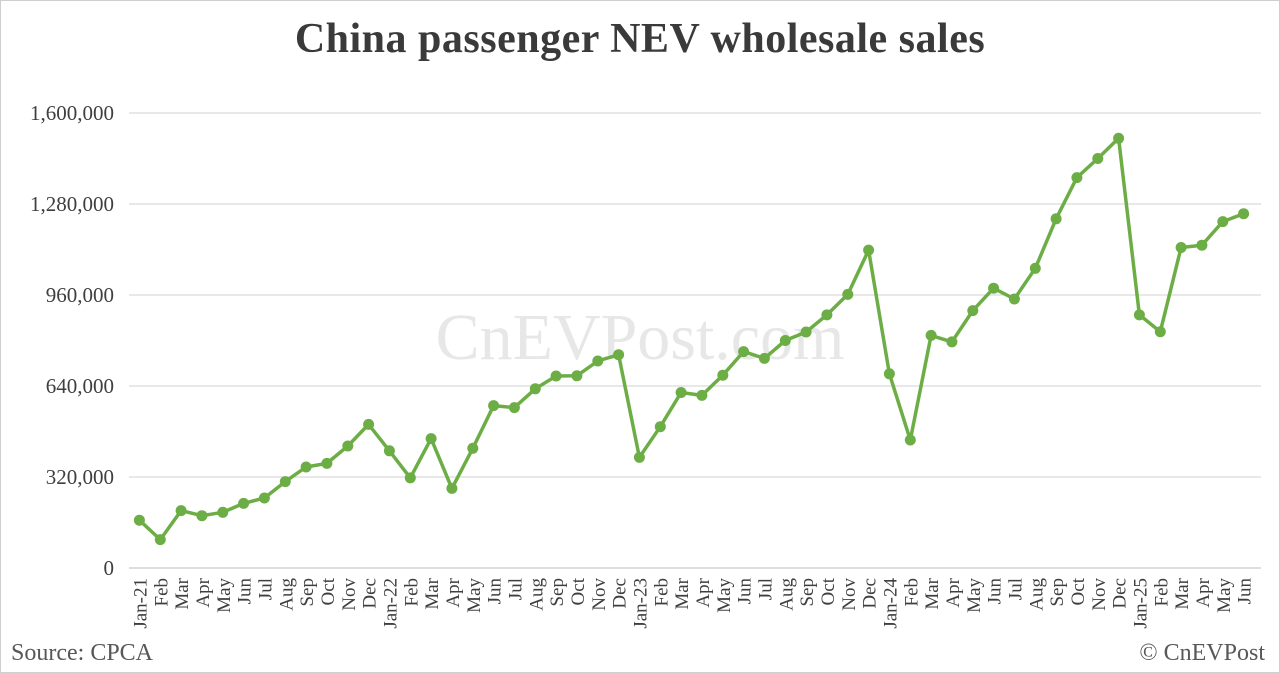  What do you see at coordinates (80, 477) in the screenshot?
I see `y-axis-tick-label: 320,000` at bounding box center [80, 477].